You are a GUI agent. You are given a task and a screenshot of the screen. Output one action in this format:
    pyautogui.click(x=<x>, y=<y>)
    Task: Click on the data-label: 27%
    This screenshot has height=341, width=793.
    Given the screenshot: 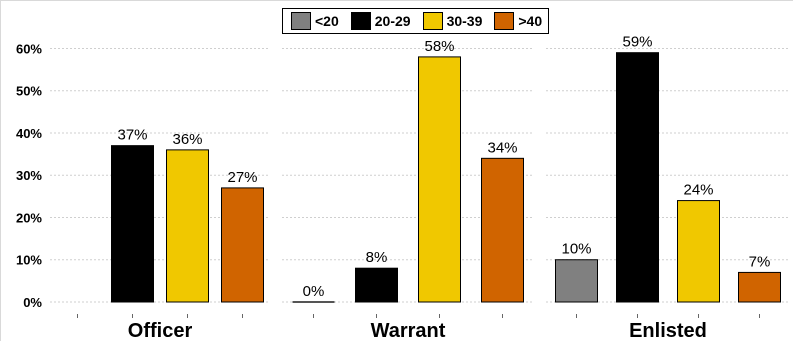 What is the action you would take?
    pyautogui.click(x=242, y=177)
    